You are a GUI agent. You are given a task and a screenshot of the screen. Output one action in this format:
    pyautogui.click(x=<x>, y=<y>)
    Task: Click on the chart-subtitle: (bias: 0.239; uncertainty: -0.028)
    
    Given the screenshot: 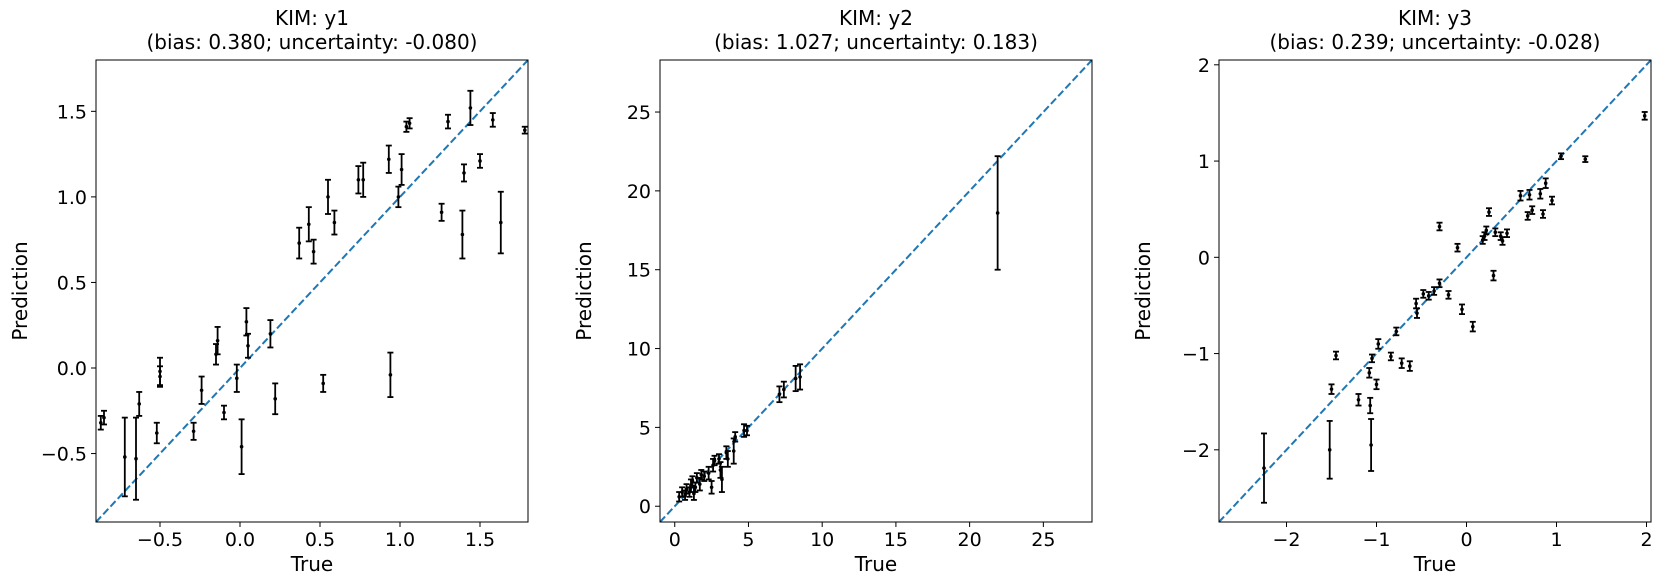 What is the action you would take?
    pyautogui.click(x=1435, y=42)
    